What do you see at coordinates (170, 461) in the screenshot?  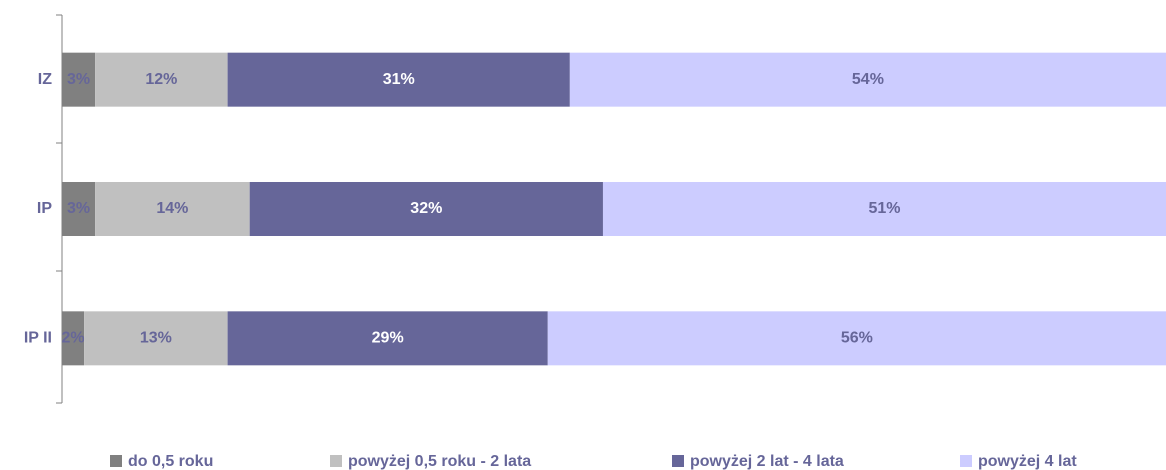 I see `legend-label: do 0,5 roku` at bounding box center [170, 461].